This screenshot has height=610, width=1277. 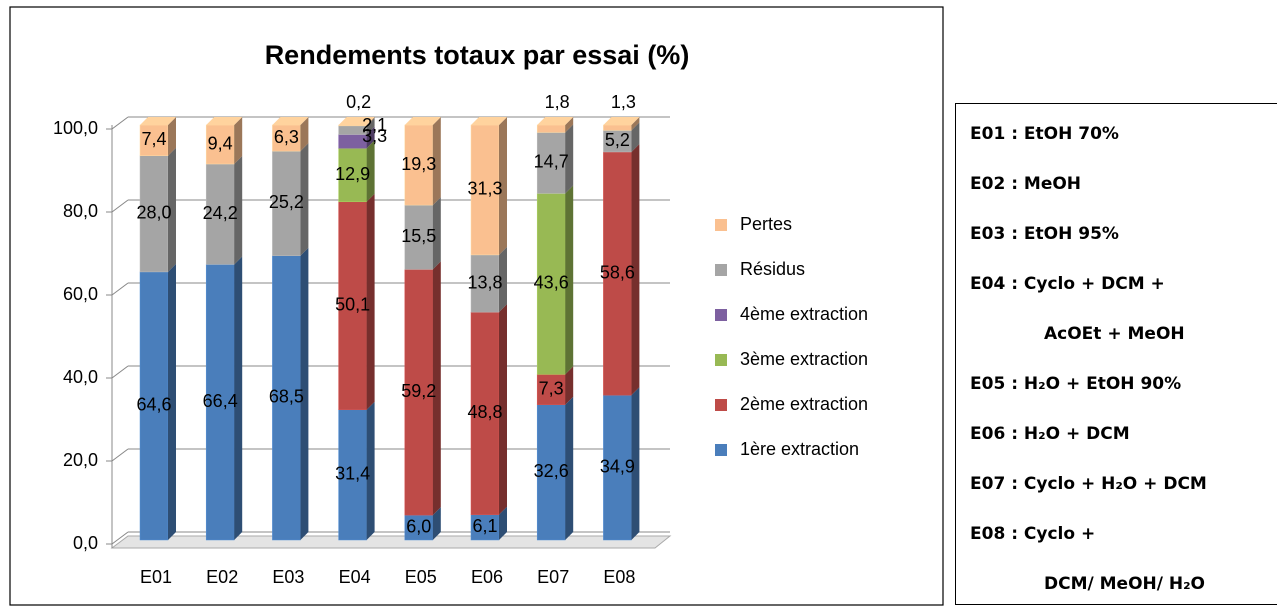 What do you see at coordinates (804, 314) in the screenshot?
I see `legend-label: 4ème extraction` at bounding box center [804, 314].